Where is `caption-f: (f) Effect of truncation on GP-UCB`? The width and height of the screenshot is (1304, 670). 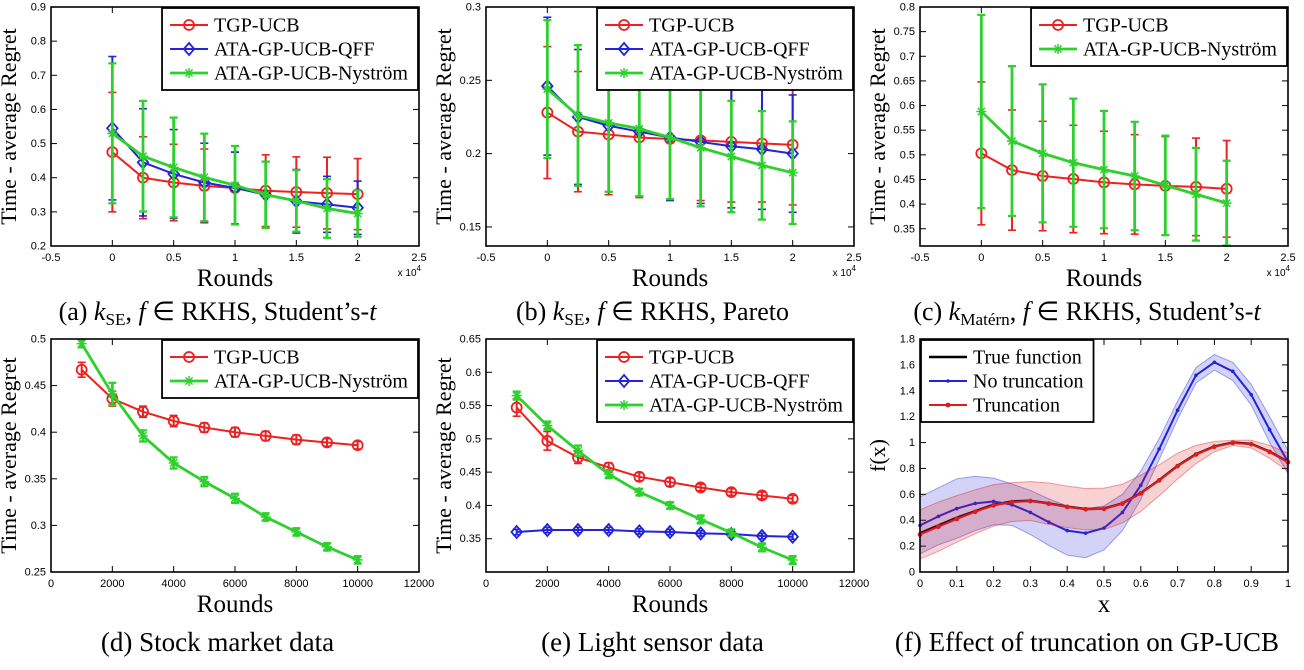
caption-f: (f) Effect of truncation on GP-UCB is located at coordinates (1087, 643).